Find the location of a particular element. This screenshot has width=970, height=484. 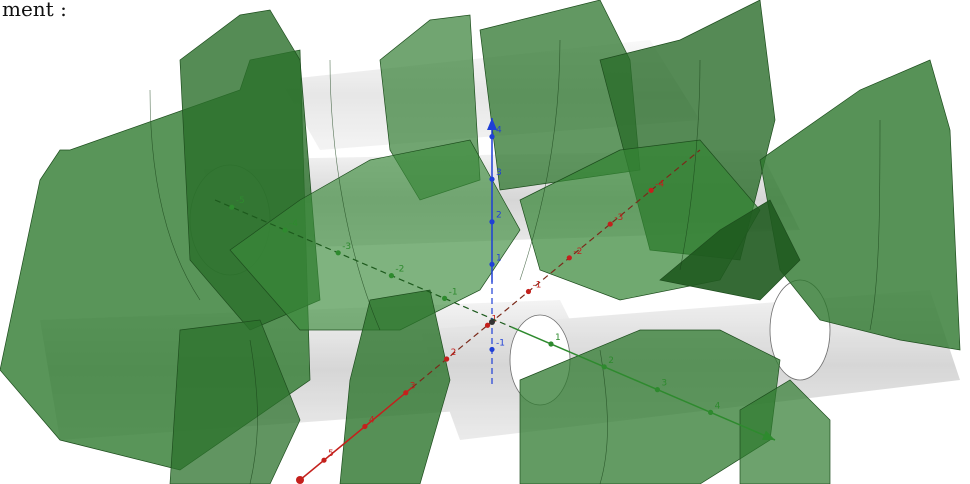

y-axis-tick-label: 4 is located at coordinates (718, 406).